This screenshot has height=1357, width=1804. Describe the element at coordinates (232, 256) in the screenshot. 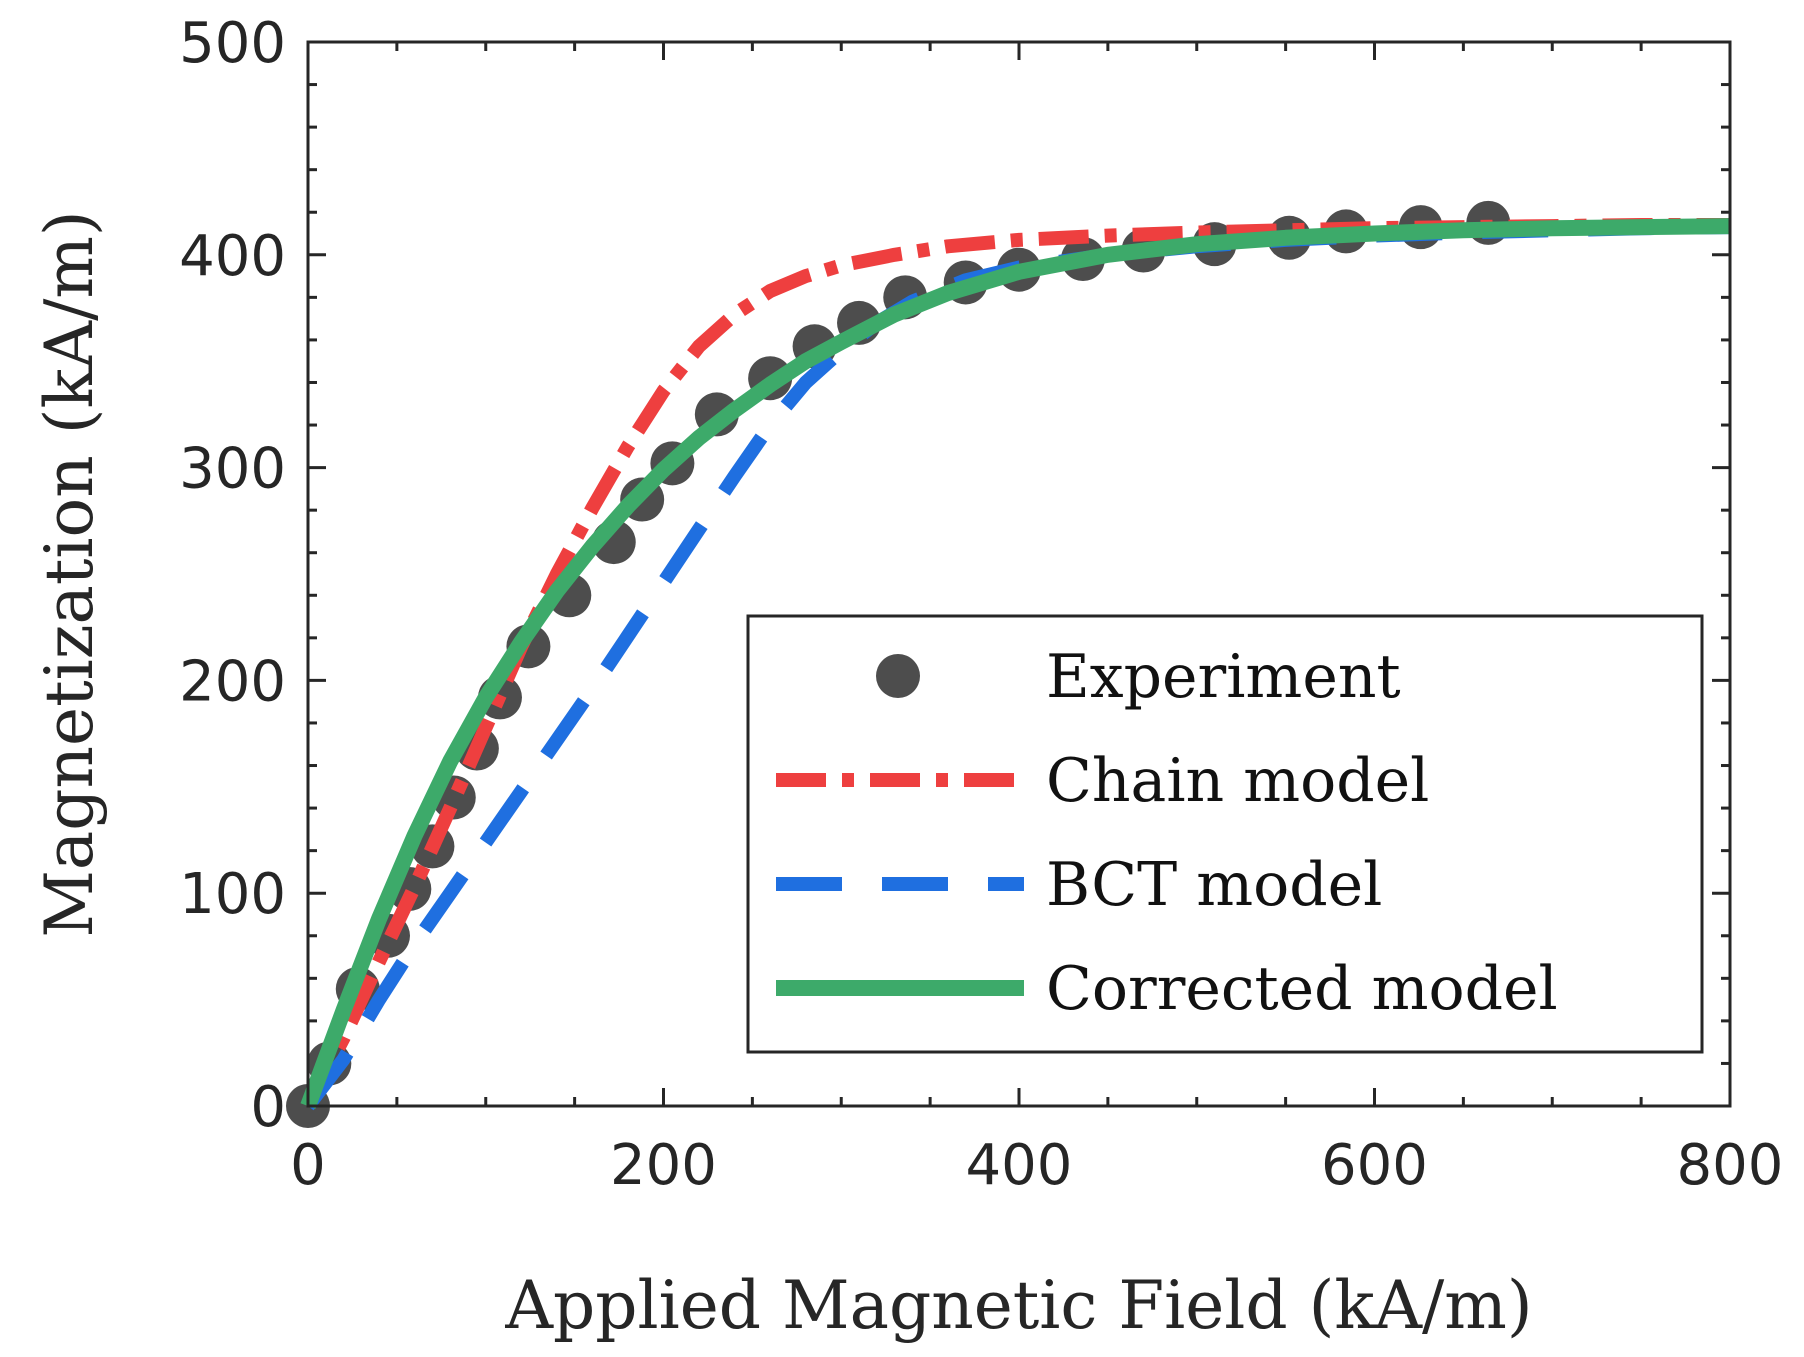

I see `y-tick-label: 400` at that location.